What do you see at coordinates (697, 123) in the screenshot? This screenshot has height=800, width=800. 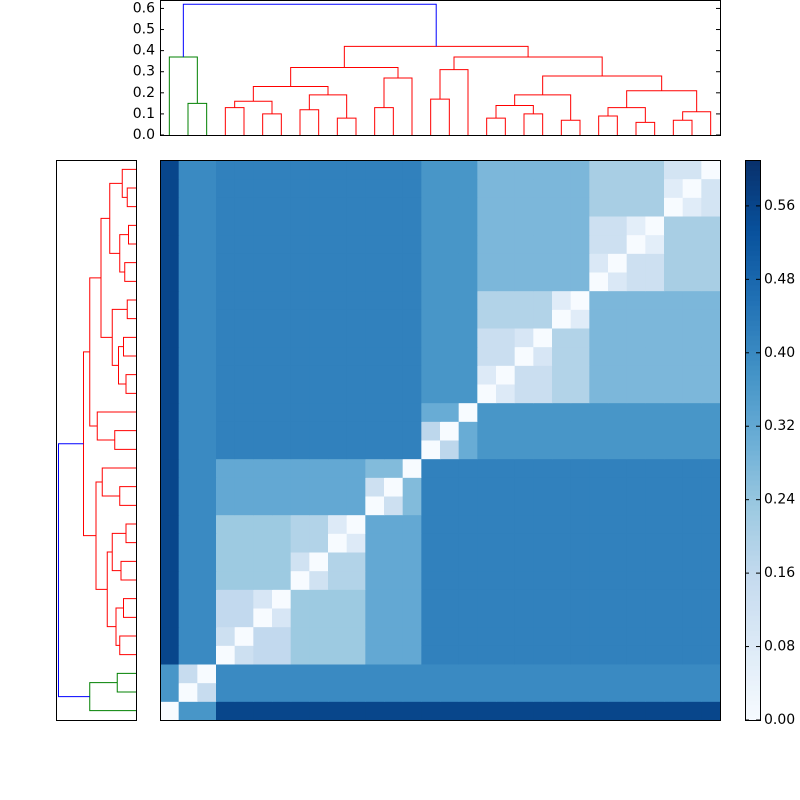 I see `top-dendrogram-link` at bounding box center [697, 123].